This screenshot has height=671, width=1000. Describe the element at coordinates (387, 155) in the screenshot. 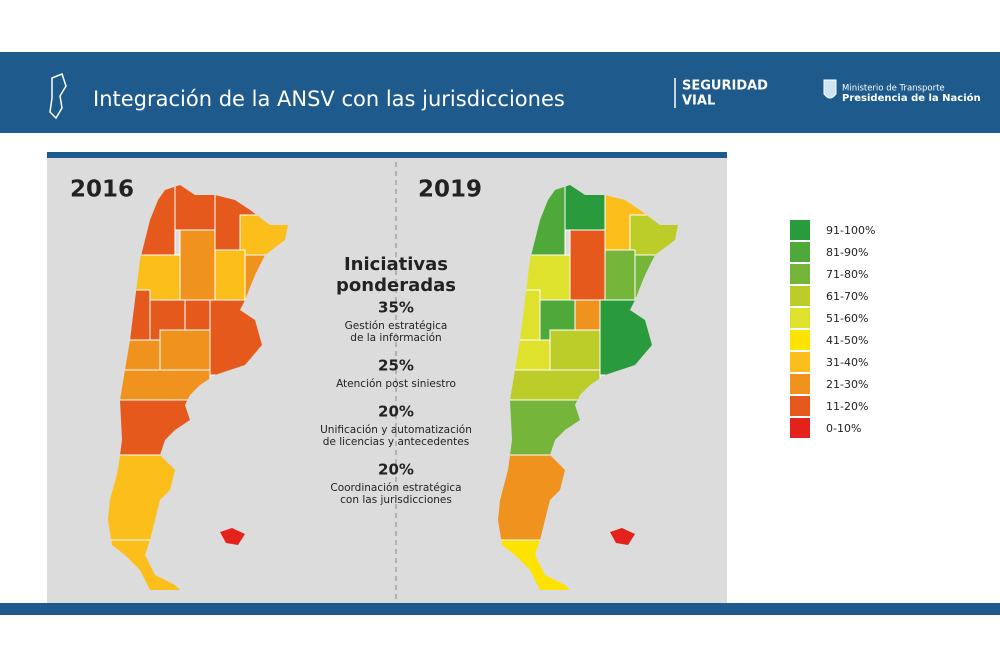

I see `panel-top` at that location.